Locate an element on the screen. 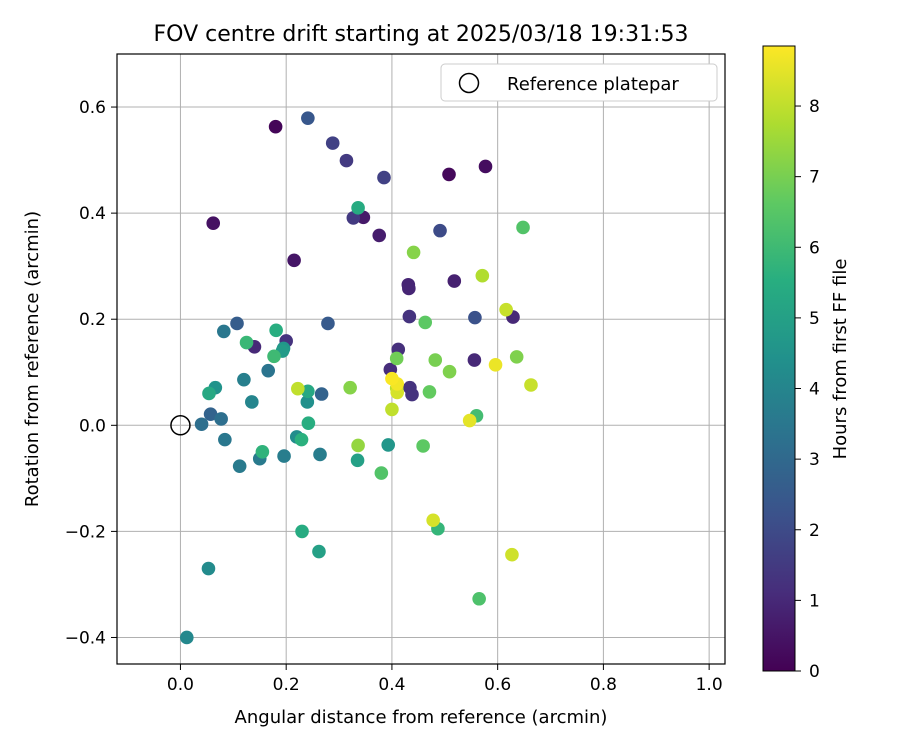  colorbar-tick-label: 0 is located at coordinates (814, 672).